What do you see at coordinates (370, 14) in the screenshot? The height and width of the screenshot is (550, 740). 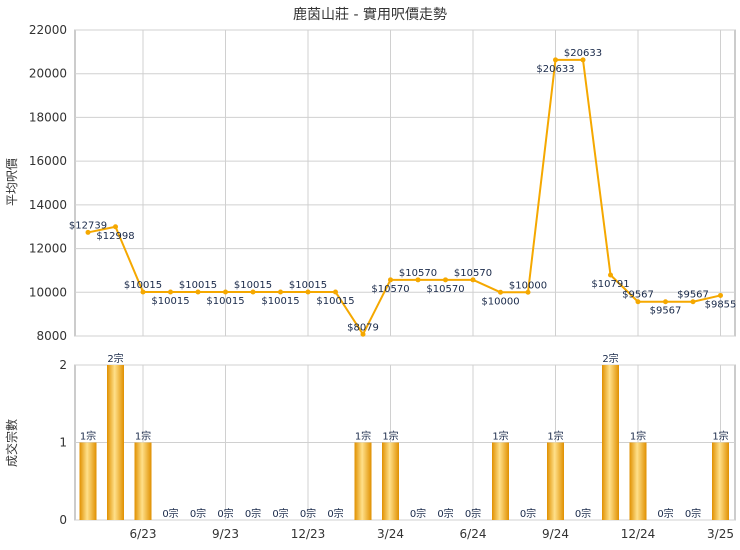 I see `chart-title: 鹿茵山莊 - 實用呎價走勢` at bounding box center [370, 14].